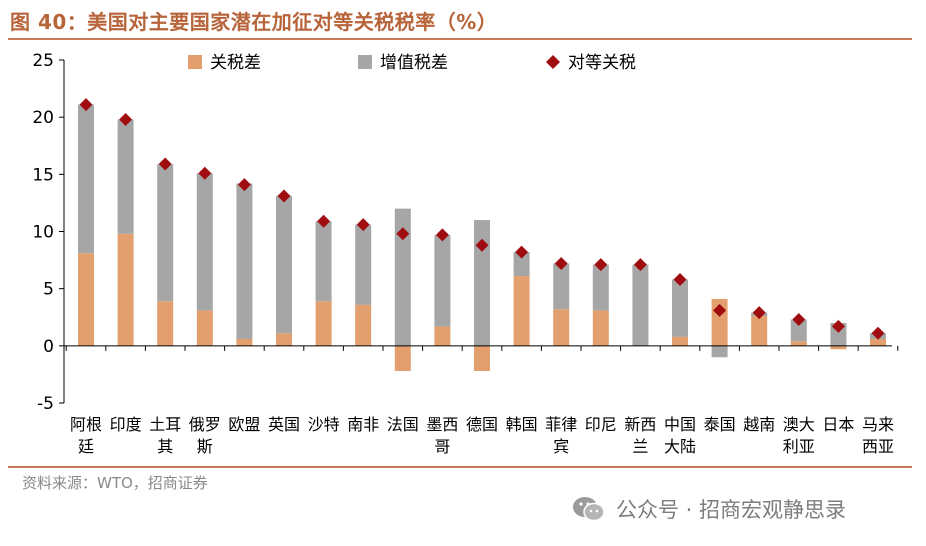 This screenshot has height=546, width=926. What do you see at coordinates (460, 39) in the screenshot?
I see `title-divider` at bounding box center [460, 39].